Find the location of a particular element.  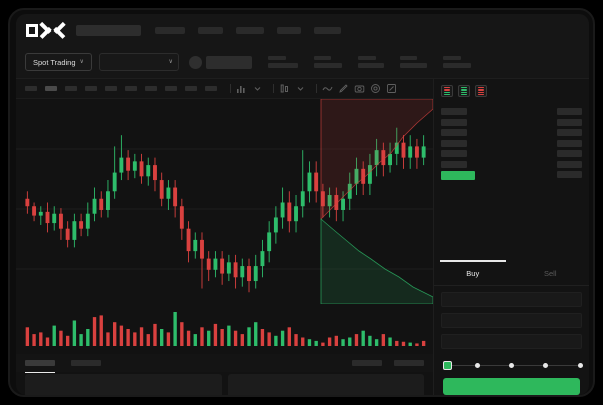

stat-high-24h is located at coordinates (370, 62).